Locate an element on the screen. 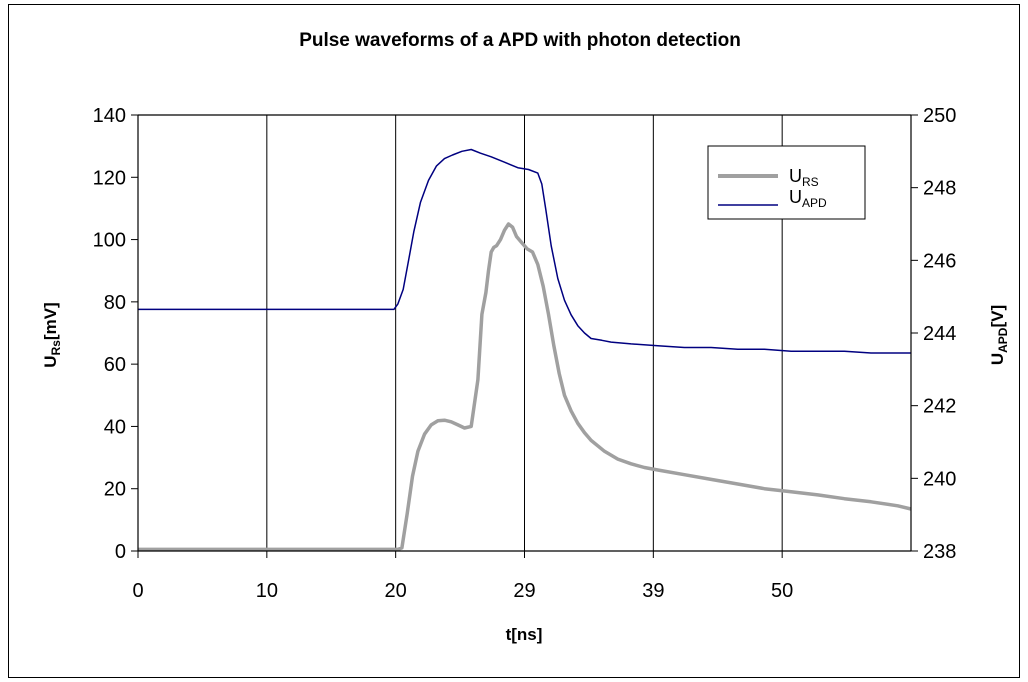  left-tick-label: 100 is located at coordinates (109, 241).